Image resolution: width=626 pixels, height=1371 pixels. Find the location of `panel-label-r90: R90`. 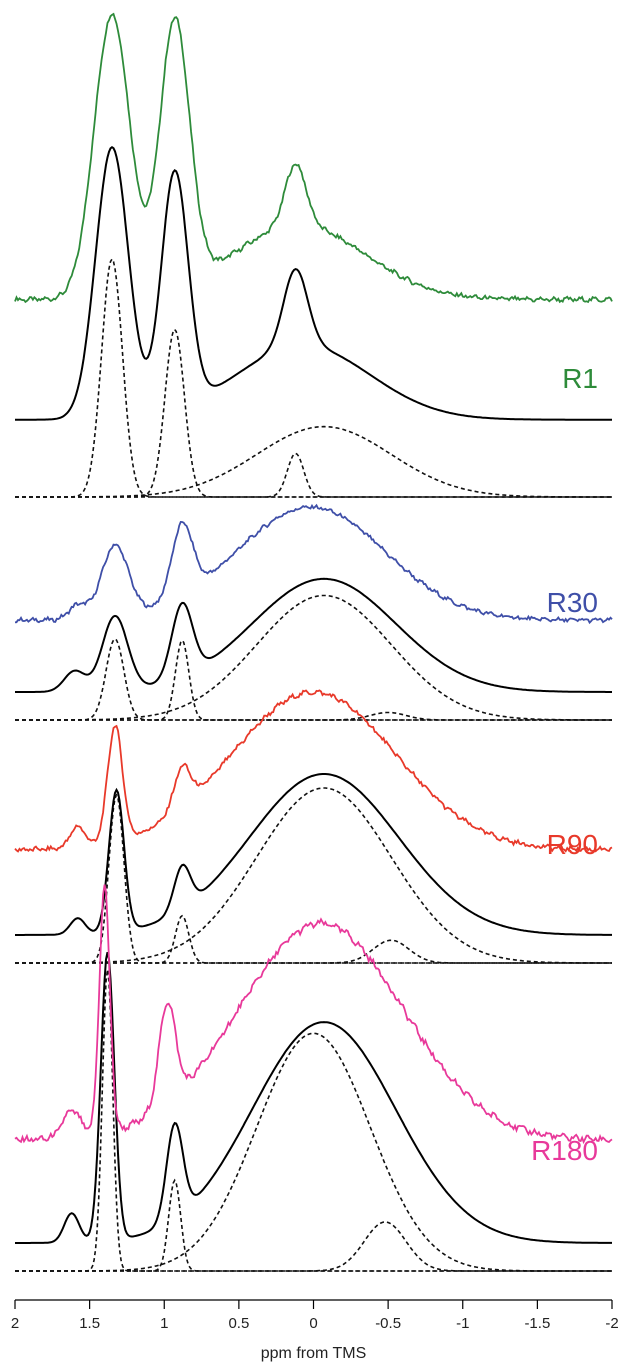

panel-label-r90: R90 is located at coordinates (572, 844).